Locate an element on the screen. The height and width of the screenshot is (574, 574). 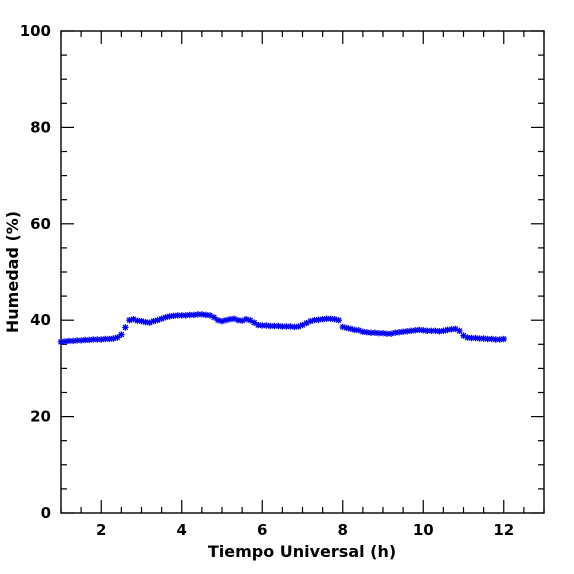
x-tick-label: 10 is located at coordinates (423, 530).